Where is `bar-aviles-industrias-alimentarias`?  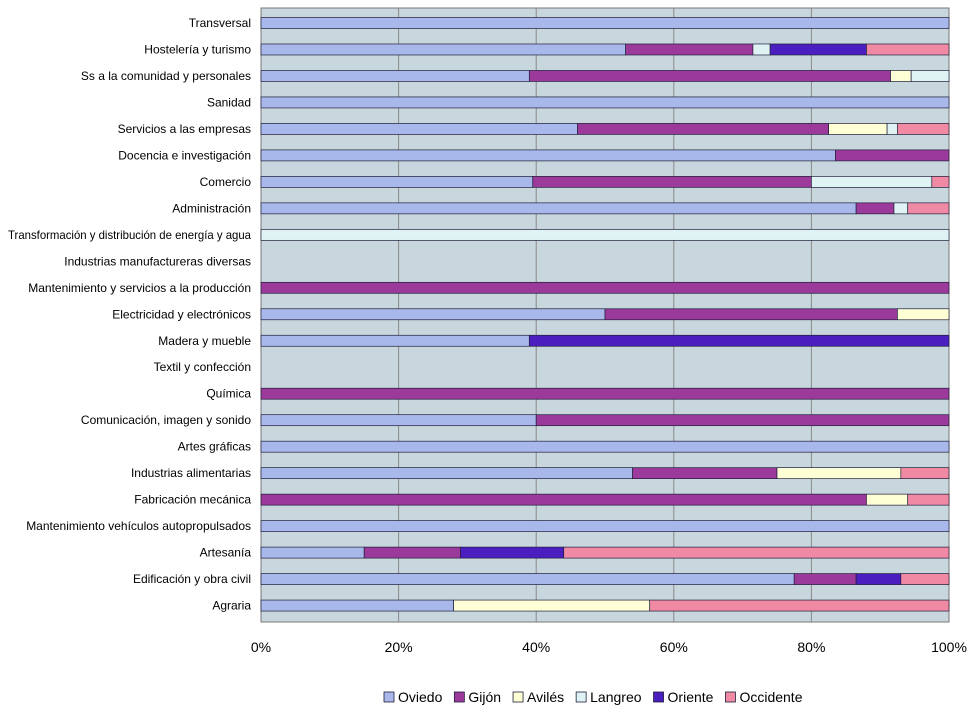
bar-aviles-industrias-alimentarias is located at coordinates (839, 473).